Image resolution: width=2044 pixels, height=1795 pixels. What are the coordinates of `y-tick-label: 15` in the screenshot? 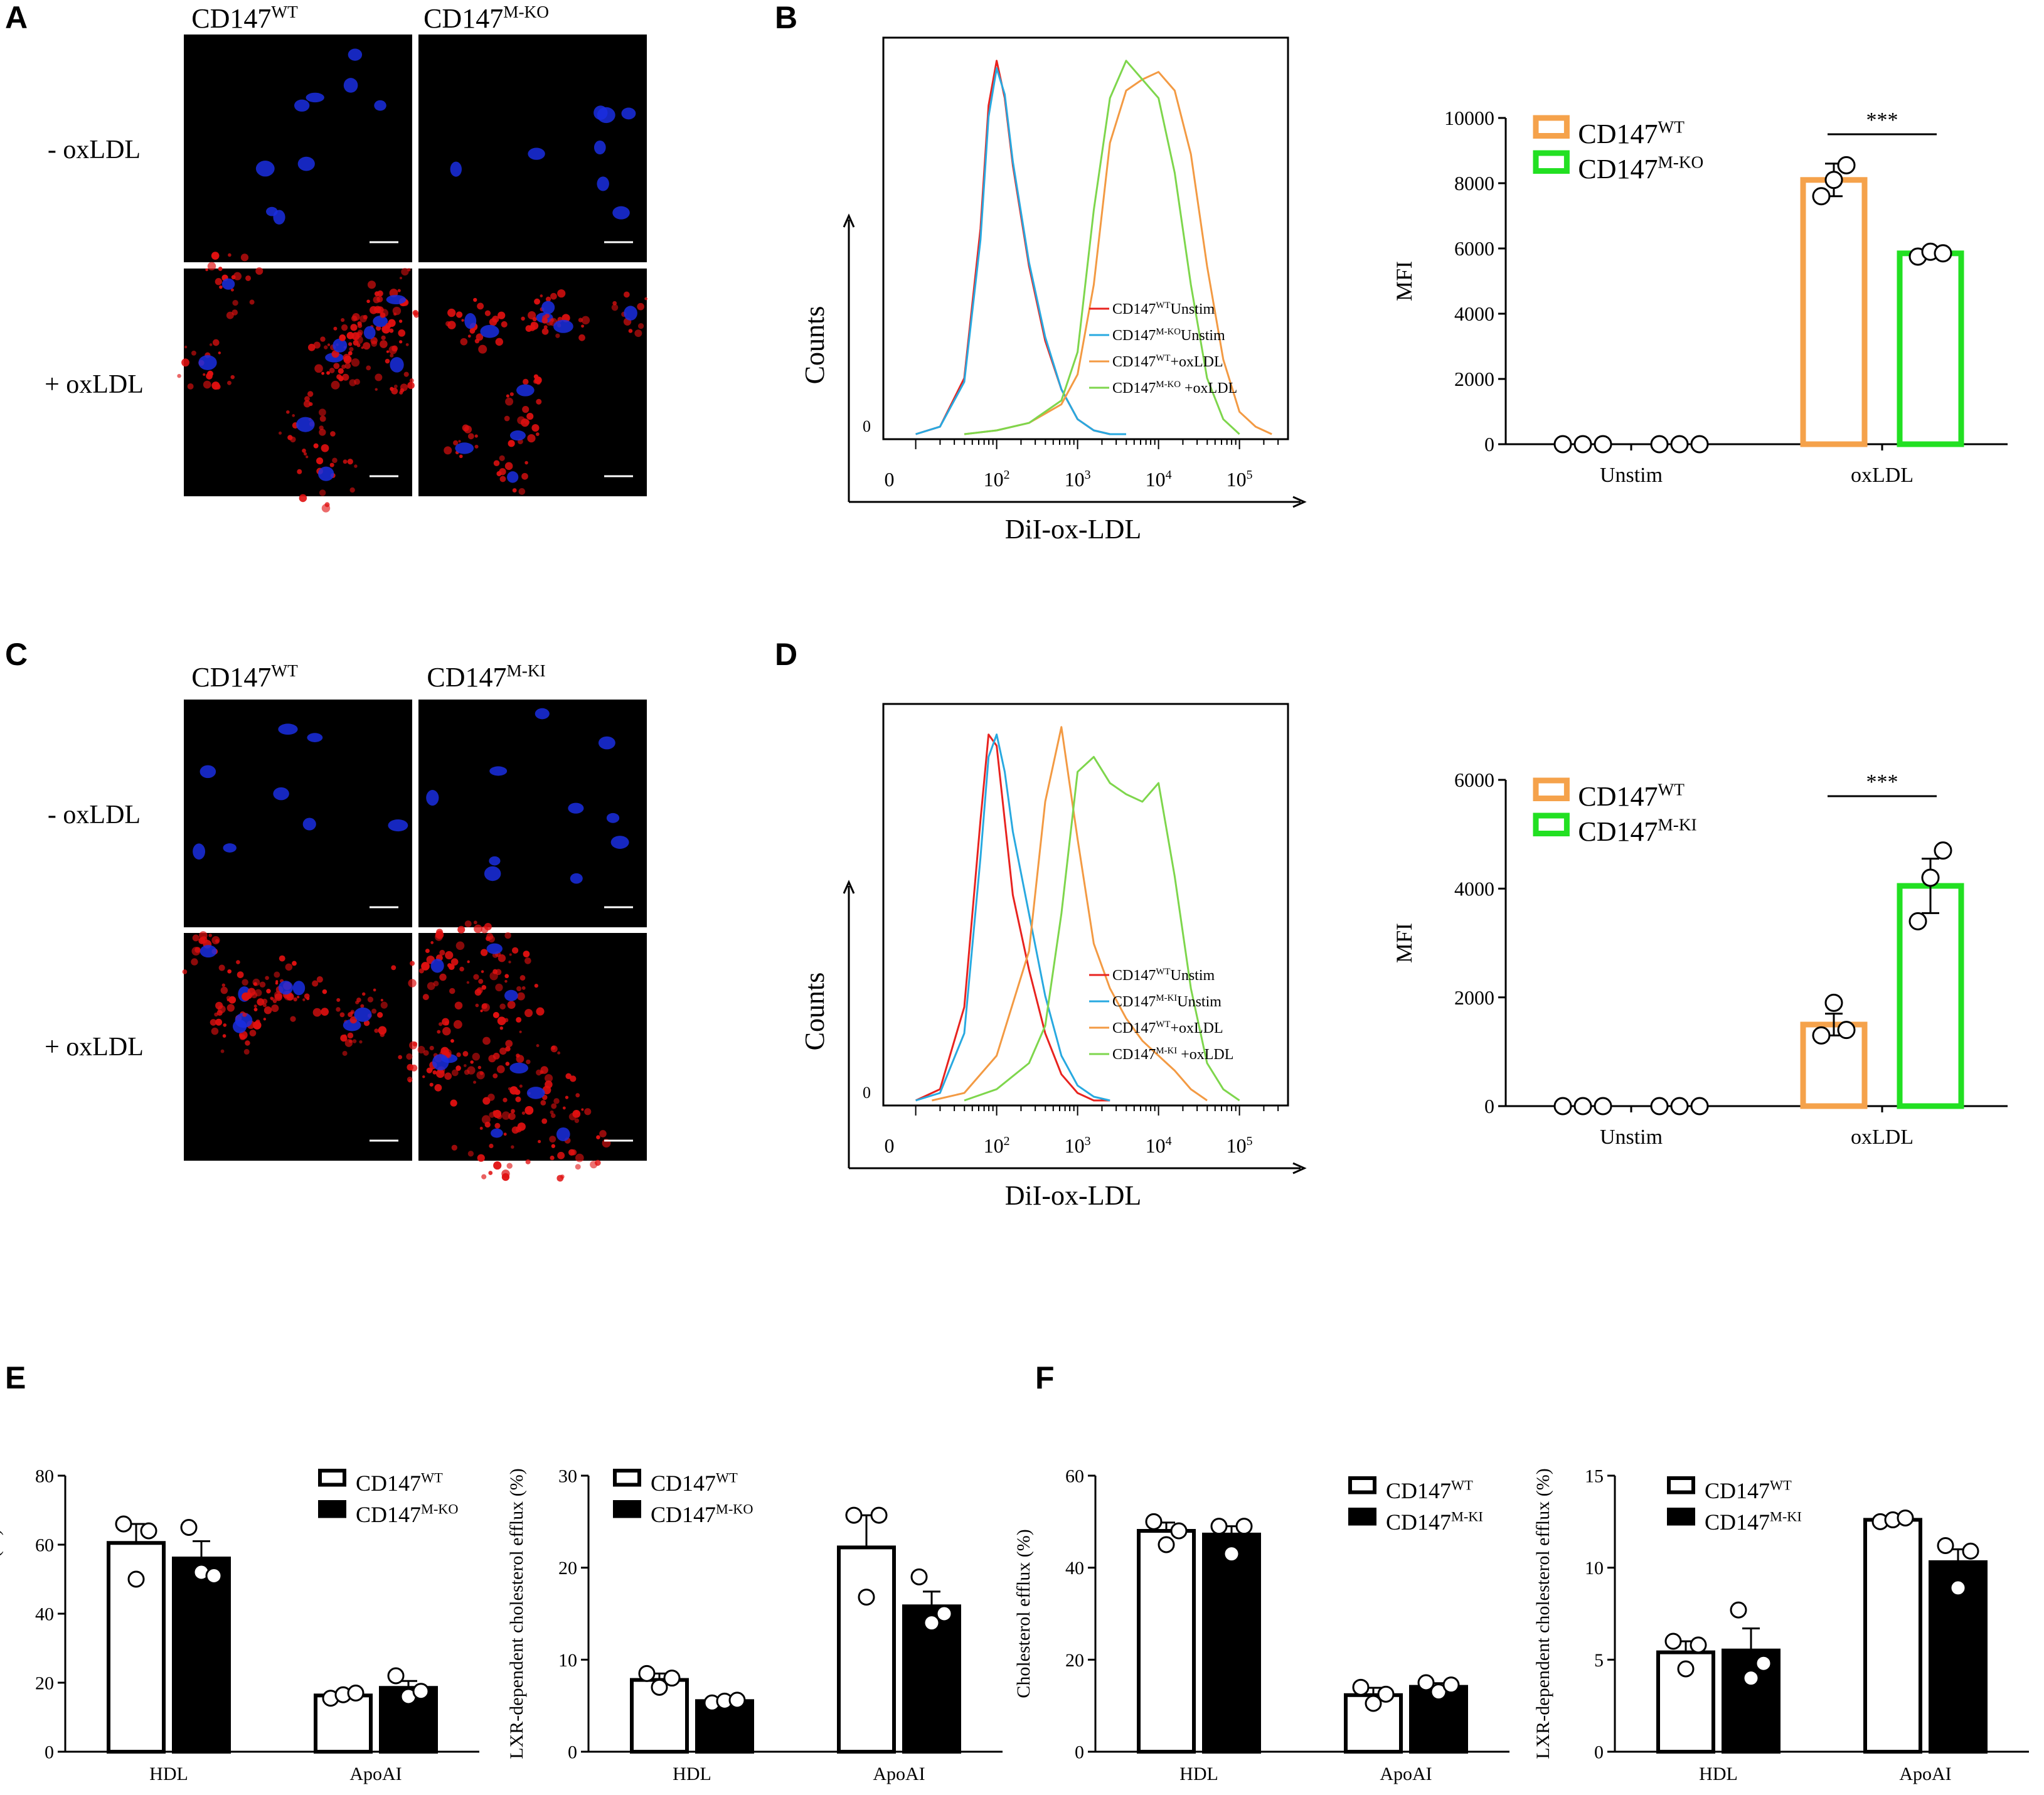 It's located at (1594, 1476).